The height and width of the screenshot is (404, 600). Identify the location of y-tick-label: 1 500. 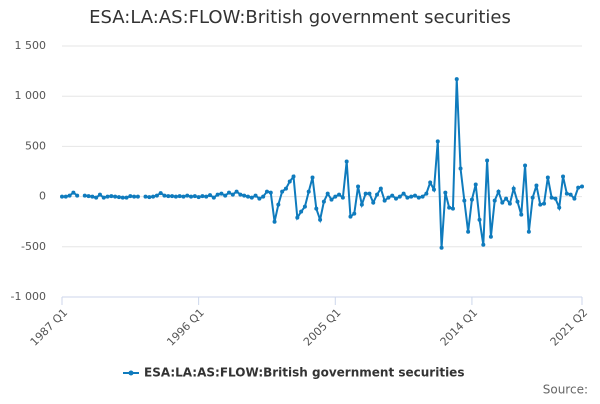
(31, 45).